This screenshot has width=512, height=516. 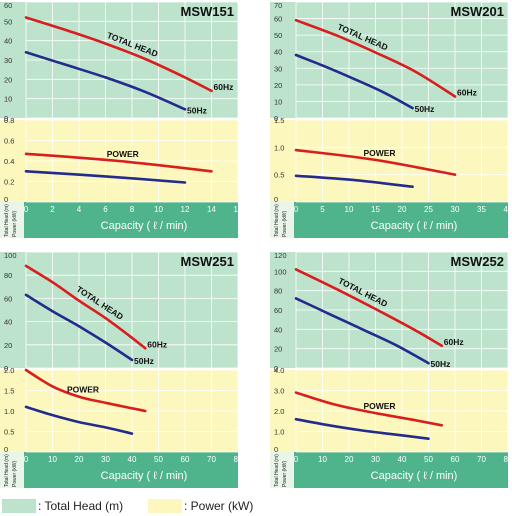 I want to click on y-axis-label-head: Total Head (m), so click(x=277, y=470).